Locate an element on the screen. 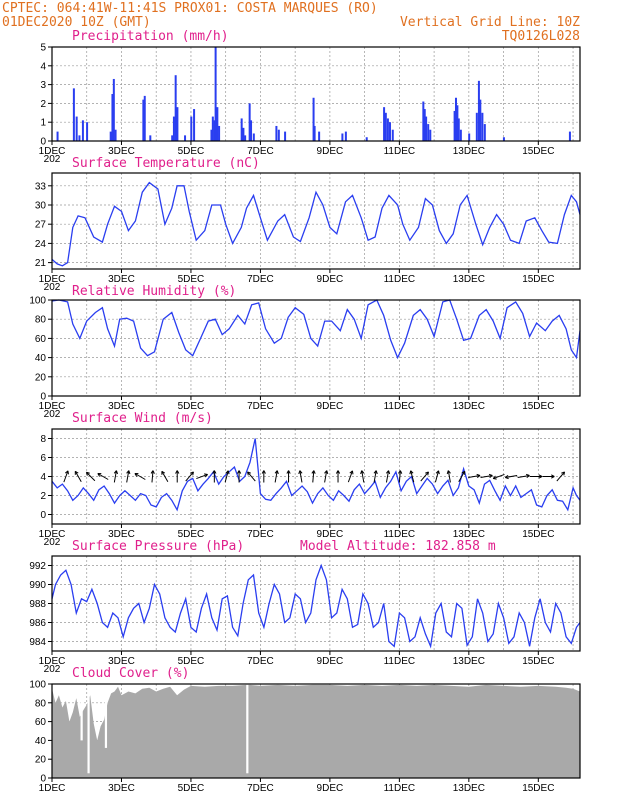 This screenshot has height=800, width=618. temperature-frame is located at coordinates (316, 221).